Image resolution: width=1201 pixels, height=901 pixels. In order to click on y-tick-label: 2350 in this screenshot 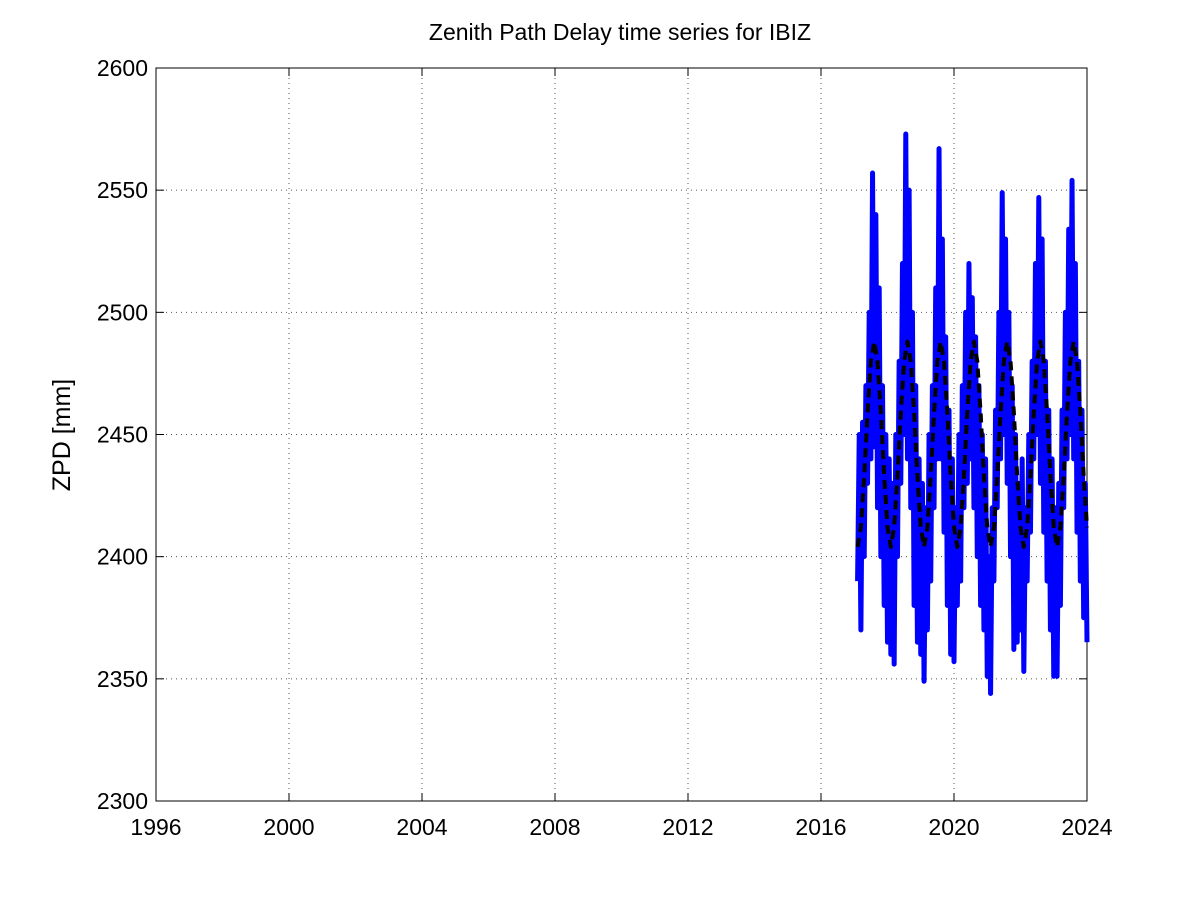, I will do `click(122, 679)`.